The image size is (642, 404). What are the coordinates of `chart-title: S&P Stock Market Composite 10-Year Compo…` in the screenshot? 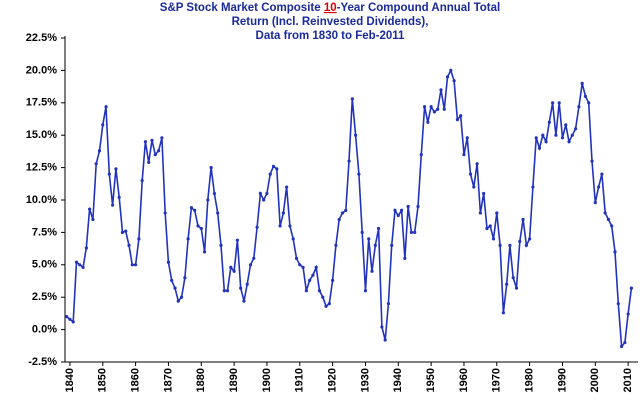 It's located at (330, 22).